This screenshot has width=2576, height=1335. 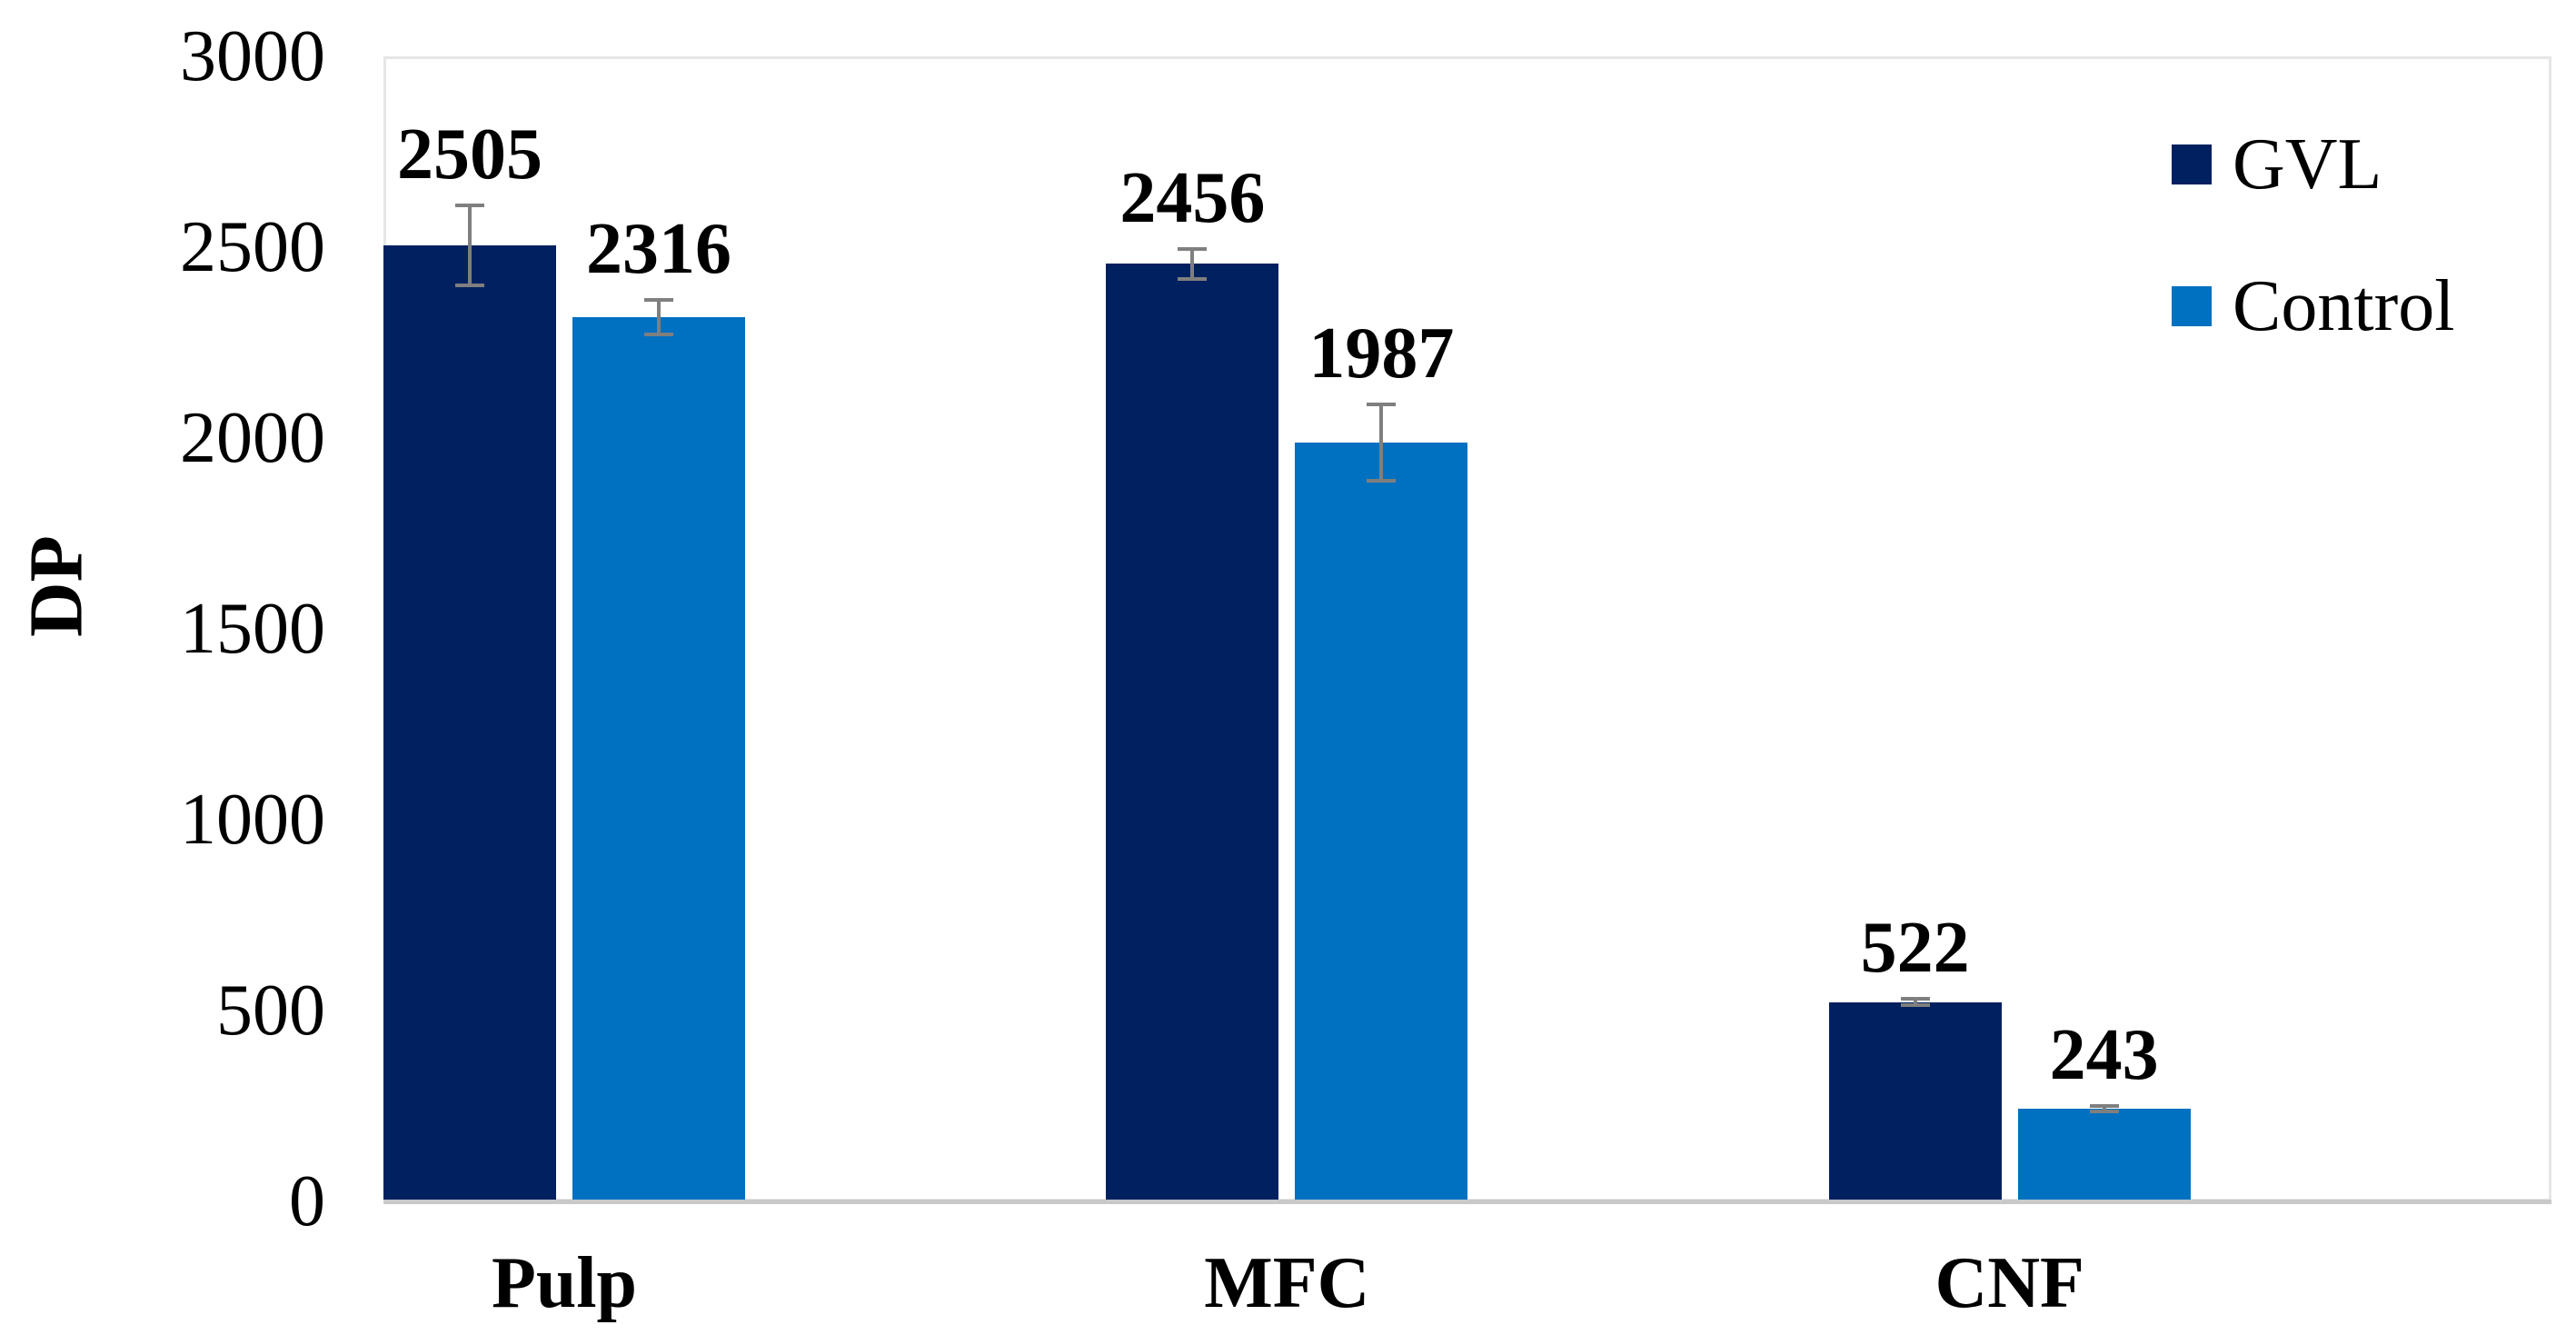 What do you see at coordinates (2307, 164) in the screenshot?
I see `legend-label-gvl: GVL` at bounding box center [2307, 164].